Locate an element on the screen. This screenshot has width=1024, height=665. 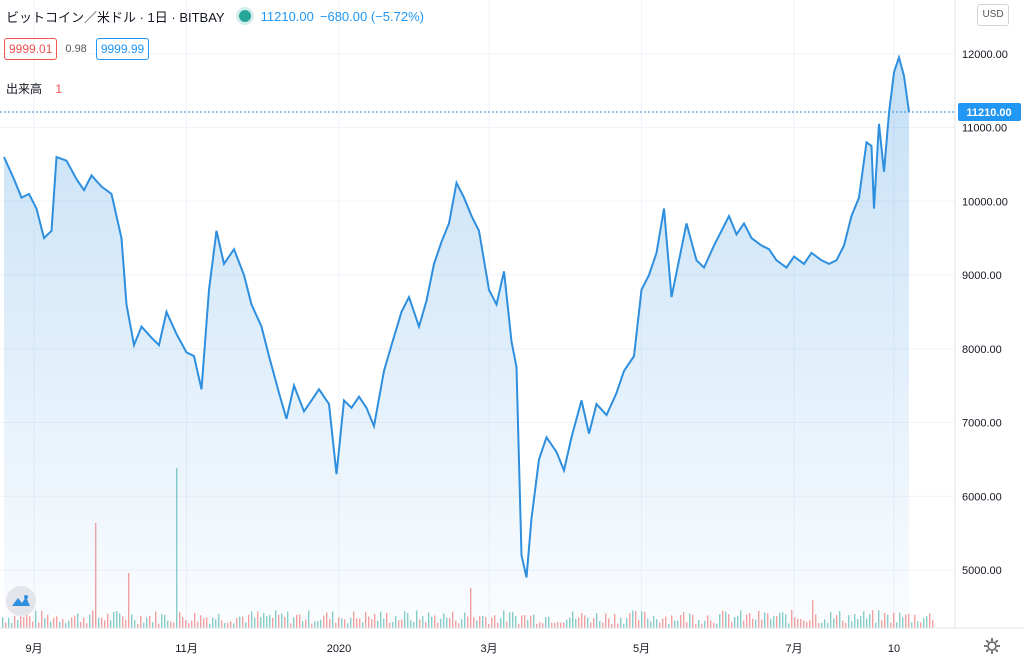
spread-value: 0.98 is located at coordinates (76, 49).